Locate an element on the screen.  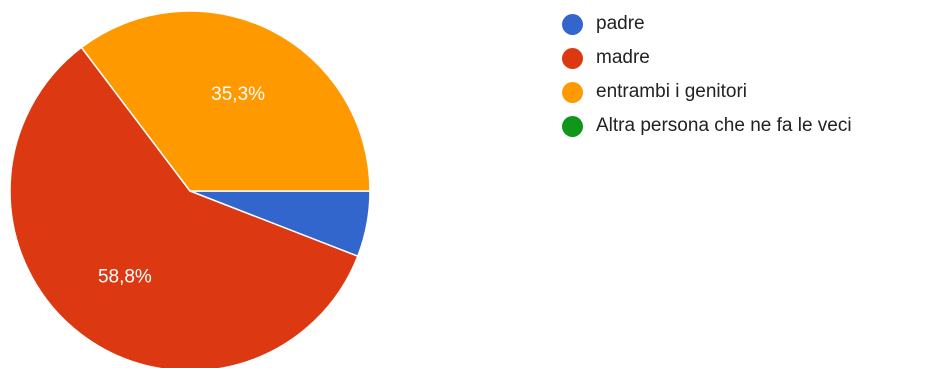
legend-swatch-padre is located at coordinates (572, 24).